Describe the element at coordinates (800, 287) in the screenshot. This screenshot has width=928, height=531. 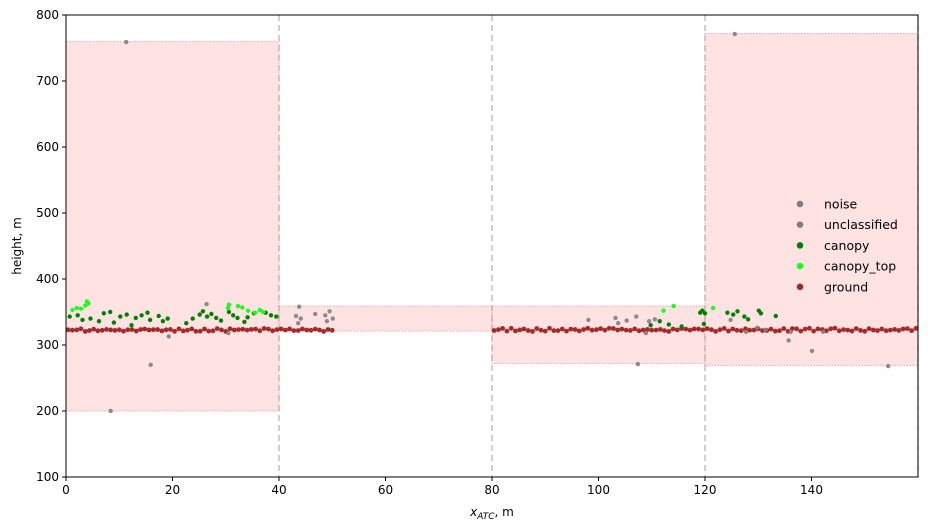
I see `legend-marker-ground` at that location.